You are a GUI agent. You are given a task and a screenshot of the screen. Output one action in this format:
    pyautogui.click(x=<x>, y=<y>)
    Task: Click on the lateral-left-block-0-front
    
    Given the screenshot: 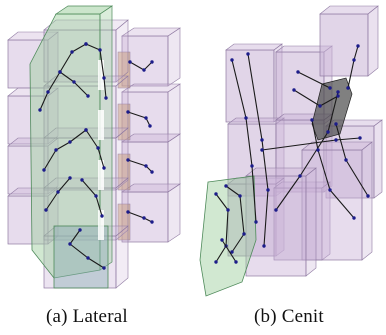 What is the action you would take?
    pyautogui.click(x=28, y=64)
    